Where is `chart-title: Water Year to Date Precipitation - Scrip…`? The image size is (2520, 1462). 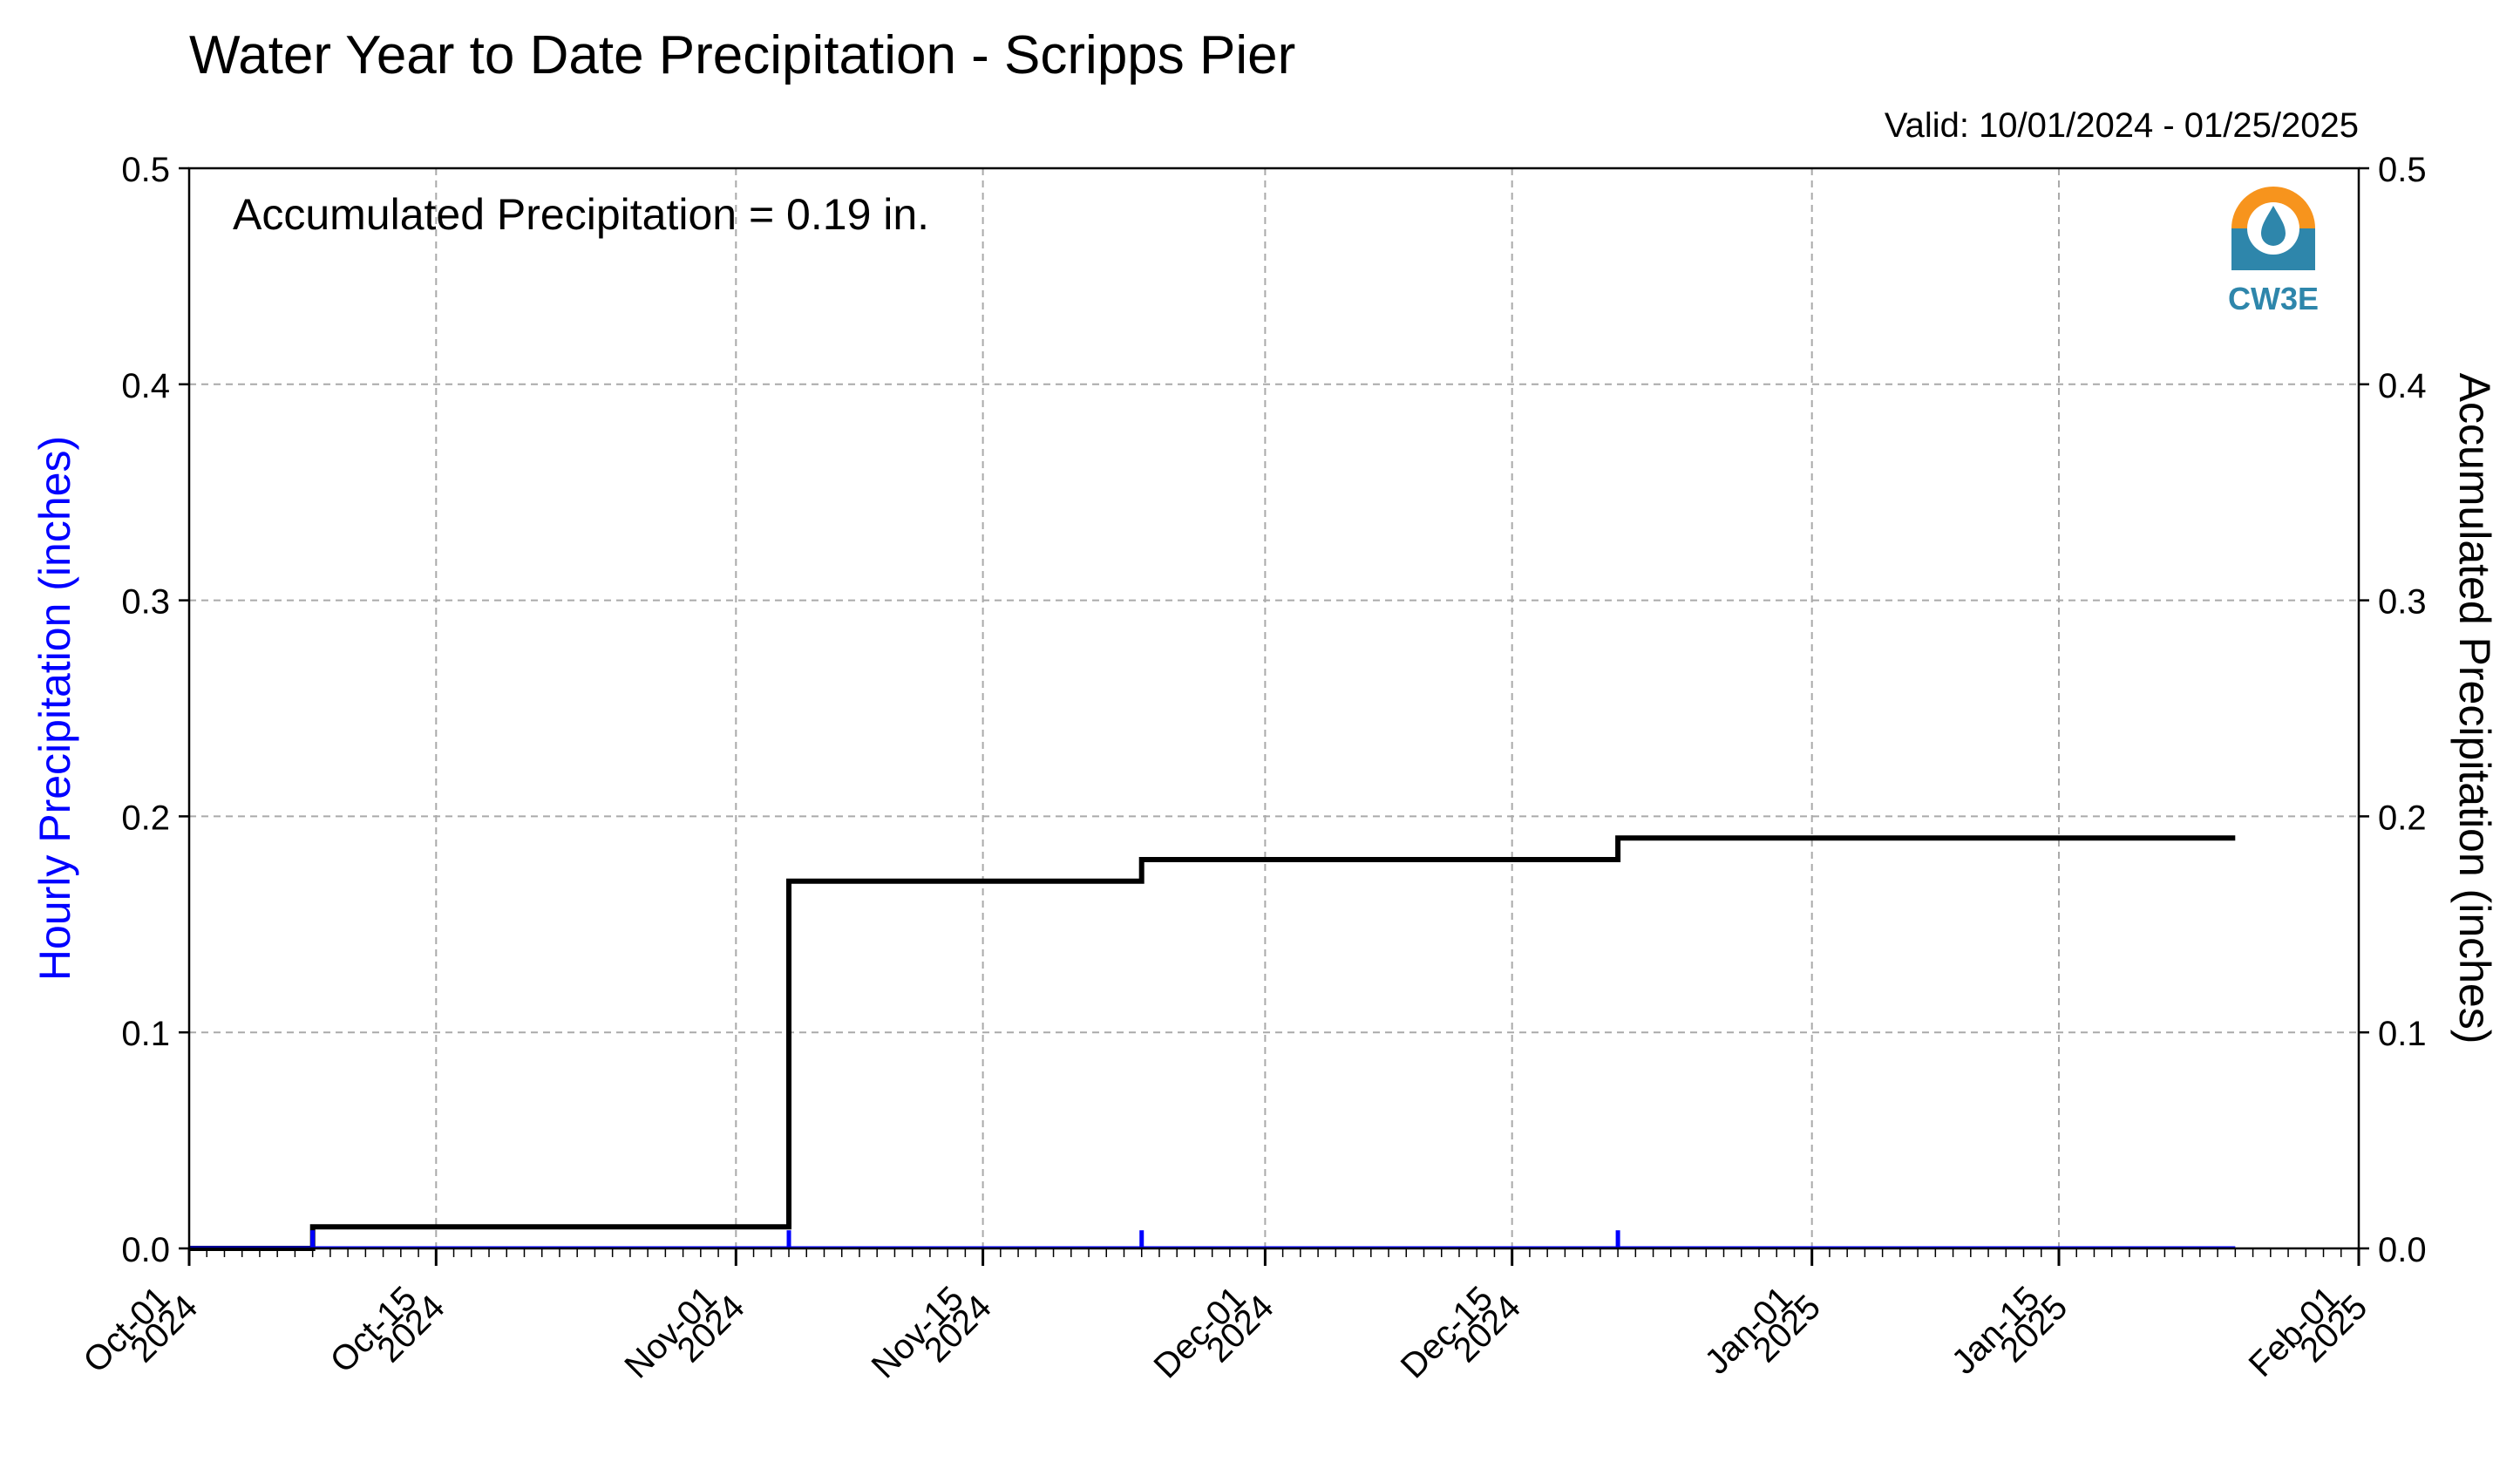 chart-title: Water Year to Date Precipitation - Scrip… is located at coordinates (742, 55).